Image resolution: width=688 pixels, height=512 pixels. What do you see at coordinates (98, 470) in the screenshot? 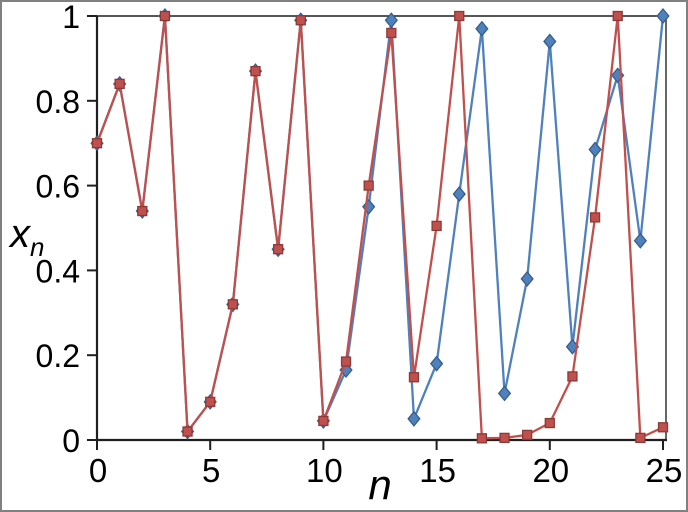
I see `x-tick-label: 0` at bounding box center [98, 470].